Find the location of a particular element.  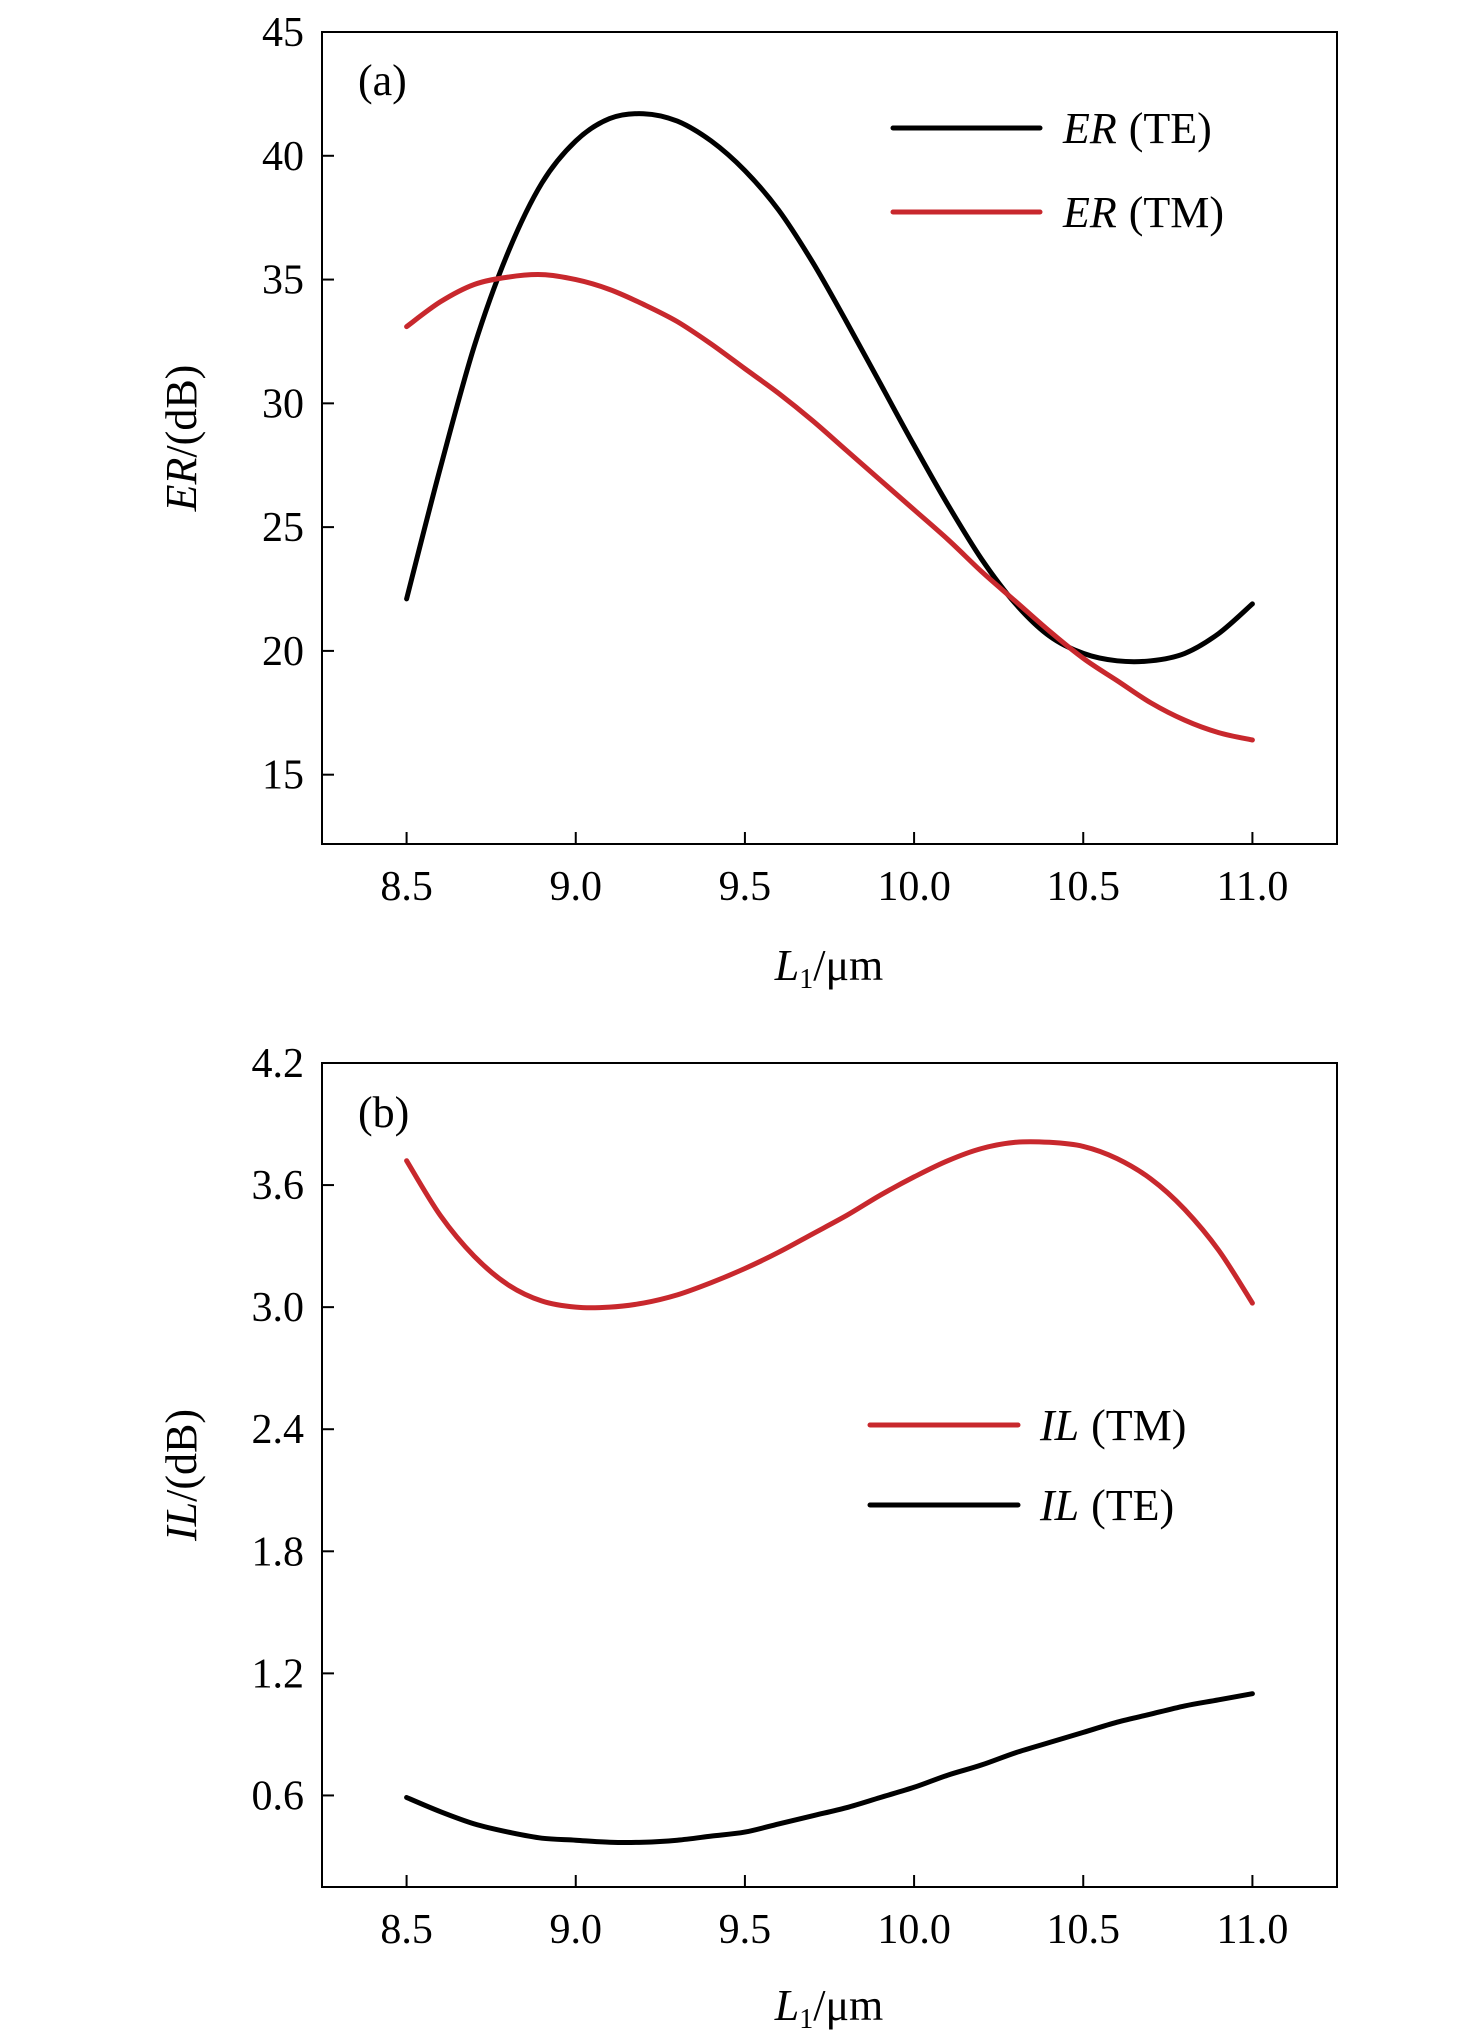

y-tick-label: 30 is located at coordinates (283, 404).